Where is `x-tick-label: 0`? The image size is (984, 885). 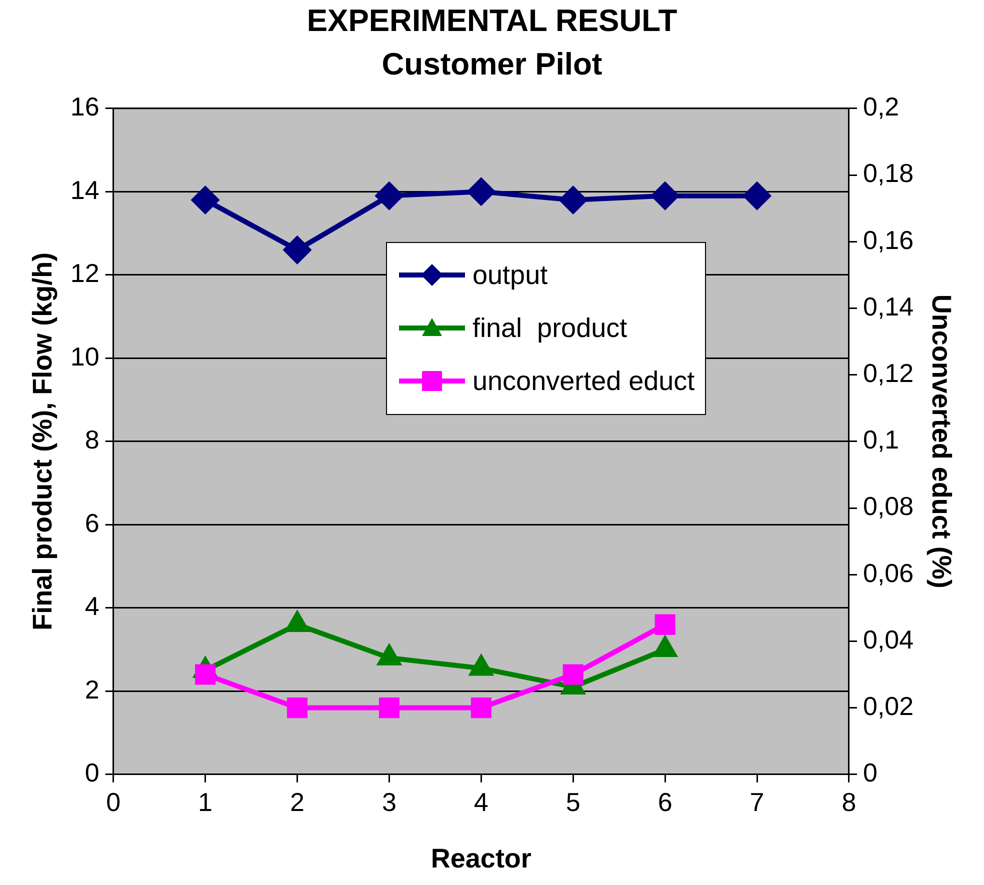 x-tick-label: 0 is located at coordinates (113, 802).